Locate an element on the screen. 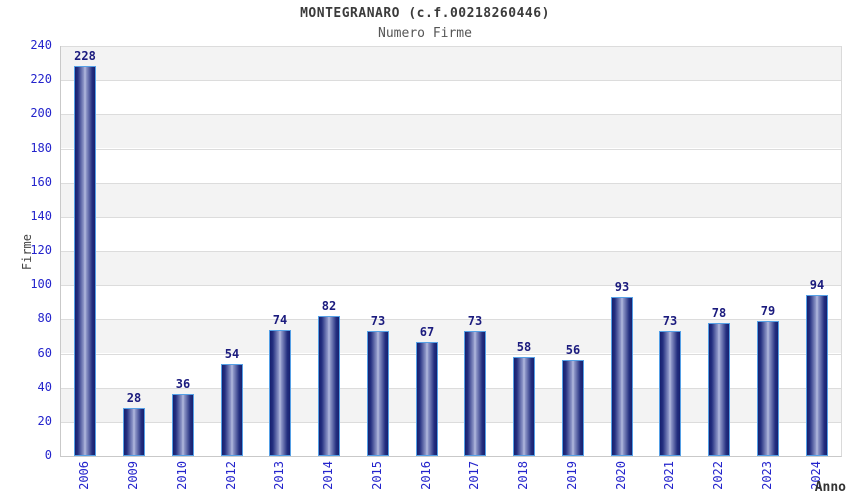 The image size is (850, 500). x-tick-label: 2017 is located at coordinates (474, 480).